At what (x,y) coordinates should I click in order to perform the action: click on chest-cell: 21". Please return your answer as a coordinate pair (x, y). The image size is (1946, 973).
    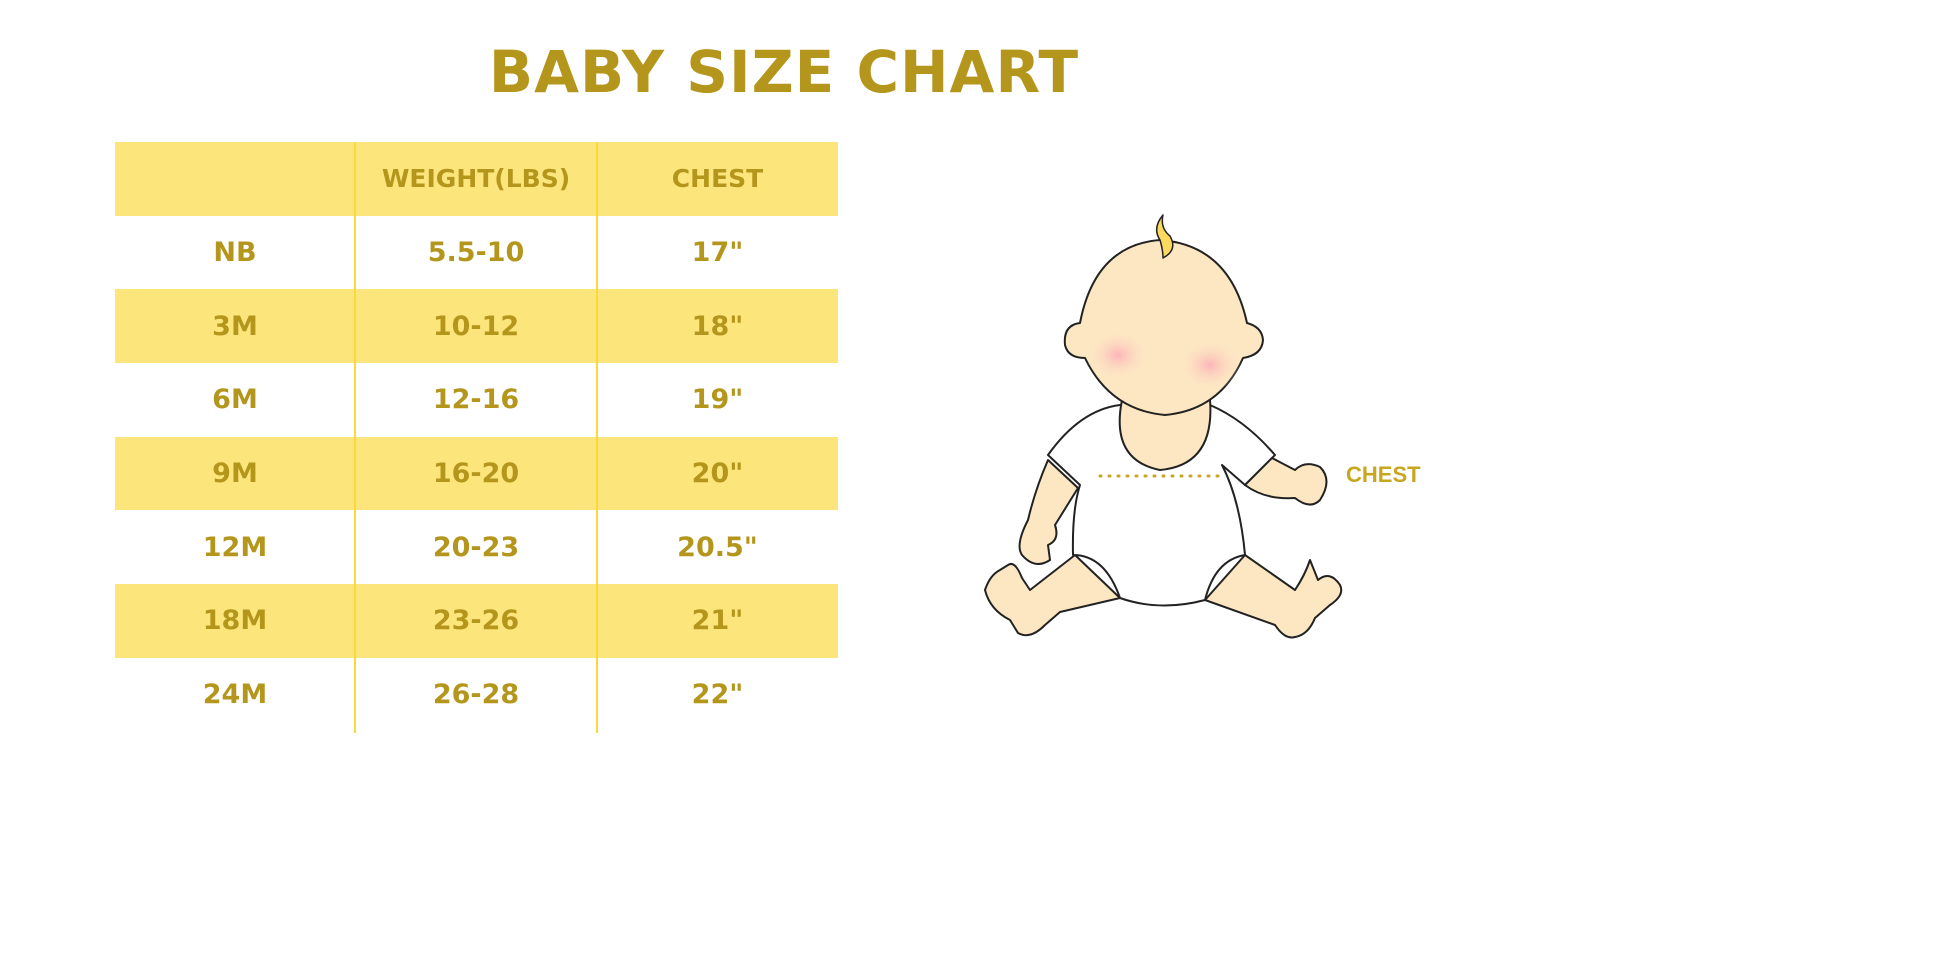
    Looking at the image, I should click on (717, 621).